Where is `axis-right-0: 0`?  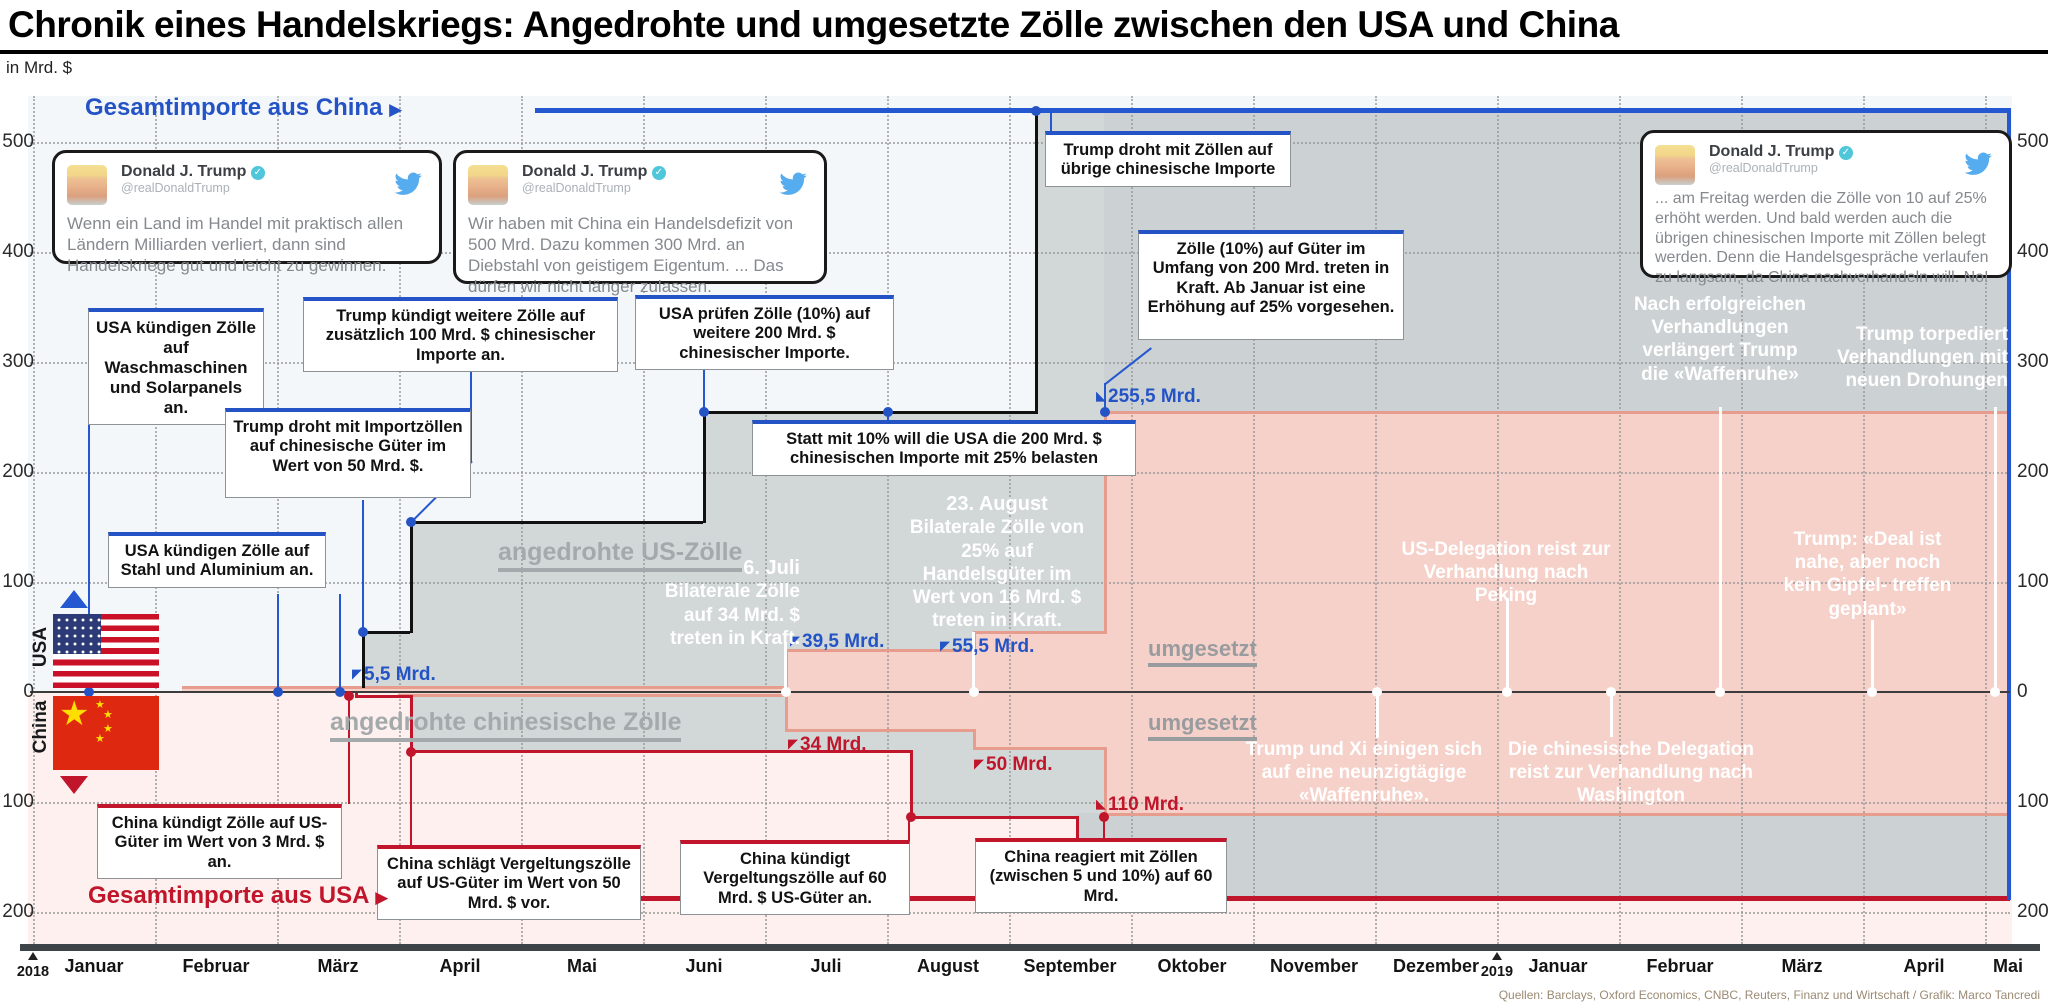 axis-right-0: 0 is located at coordinates (2022, 691).